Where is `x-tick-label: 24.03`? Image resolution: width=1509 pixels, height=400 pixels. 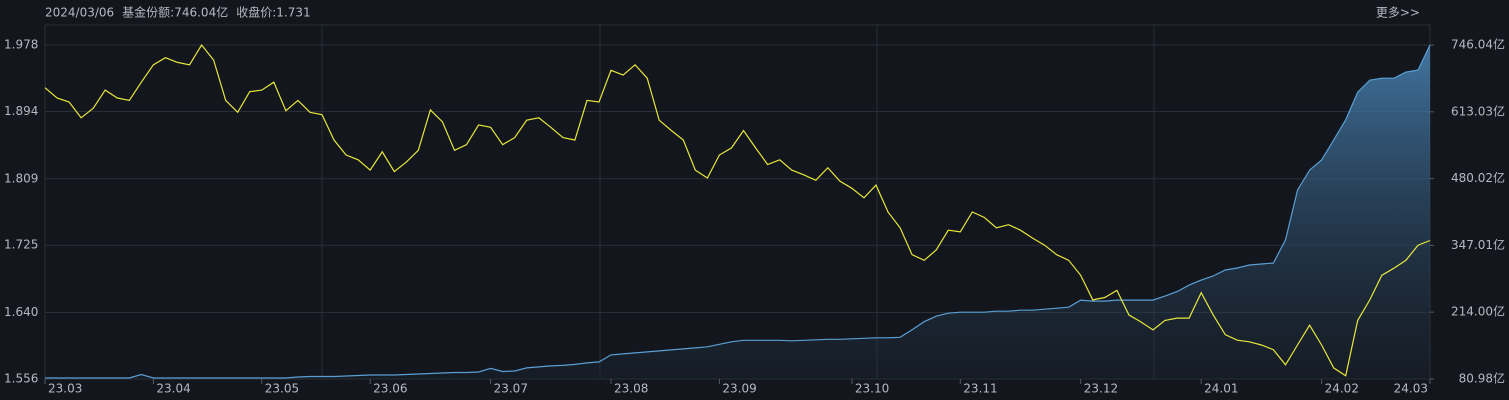 x-tick-label: 24.03 is located at coordinates (1411, 389).